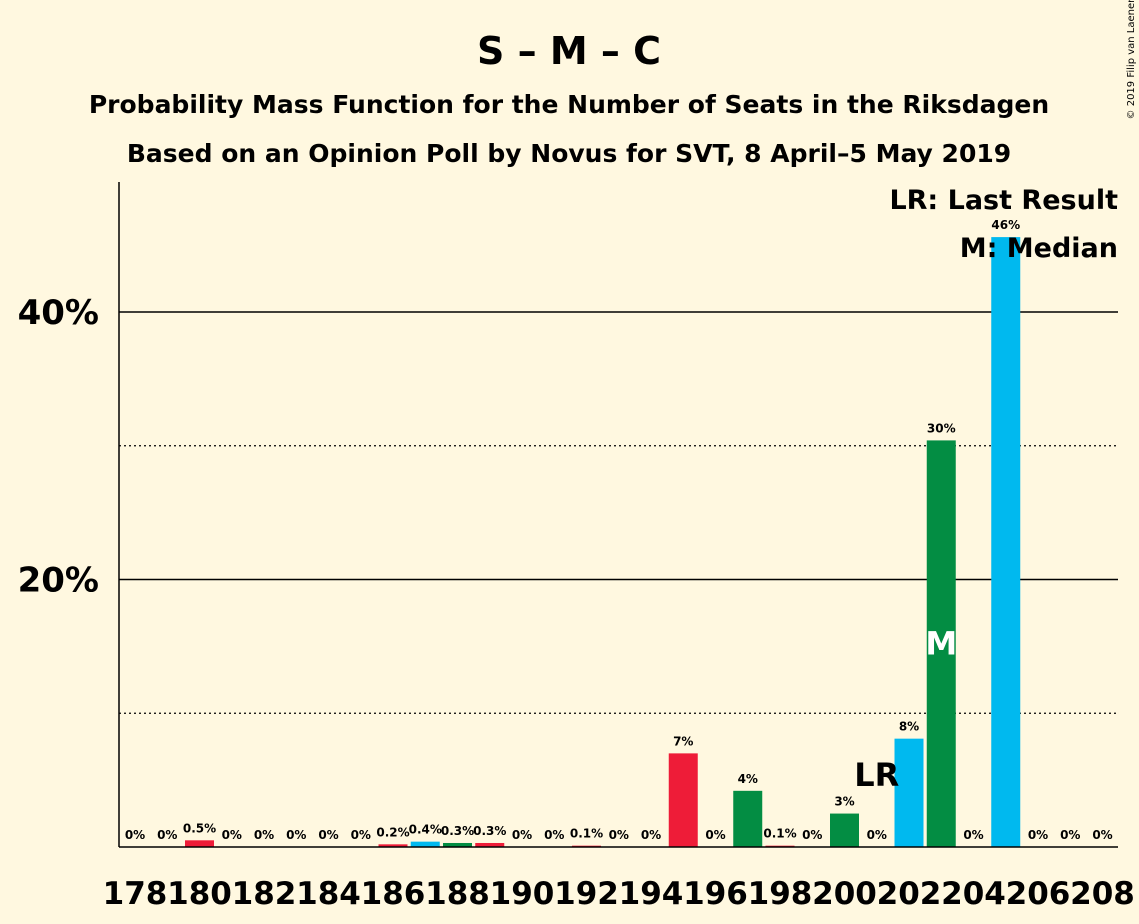 This screenshot has height=924, width=1139. Describe the element at coordinates (554, 835) in the screenshot. I see `value-label-191: 0%` at that location.